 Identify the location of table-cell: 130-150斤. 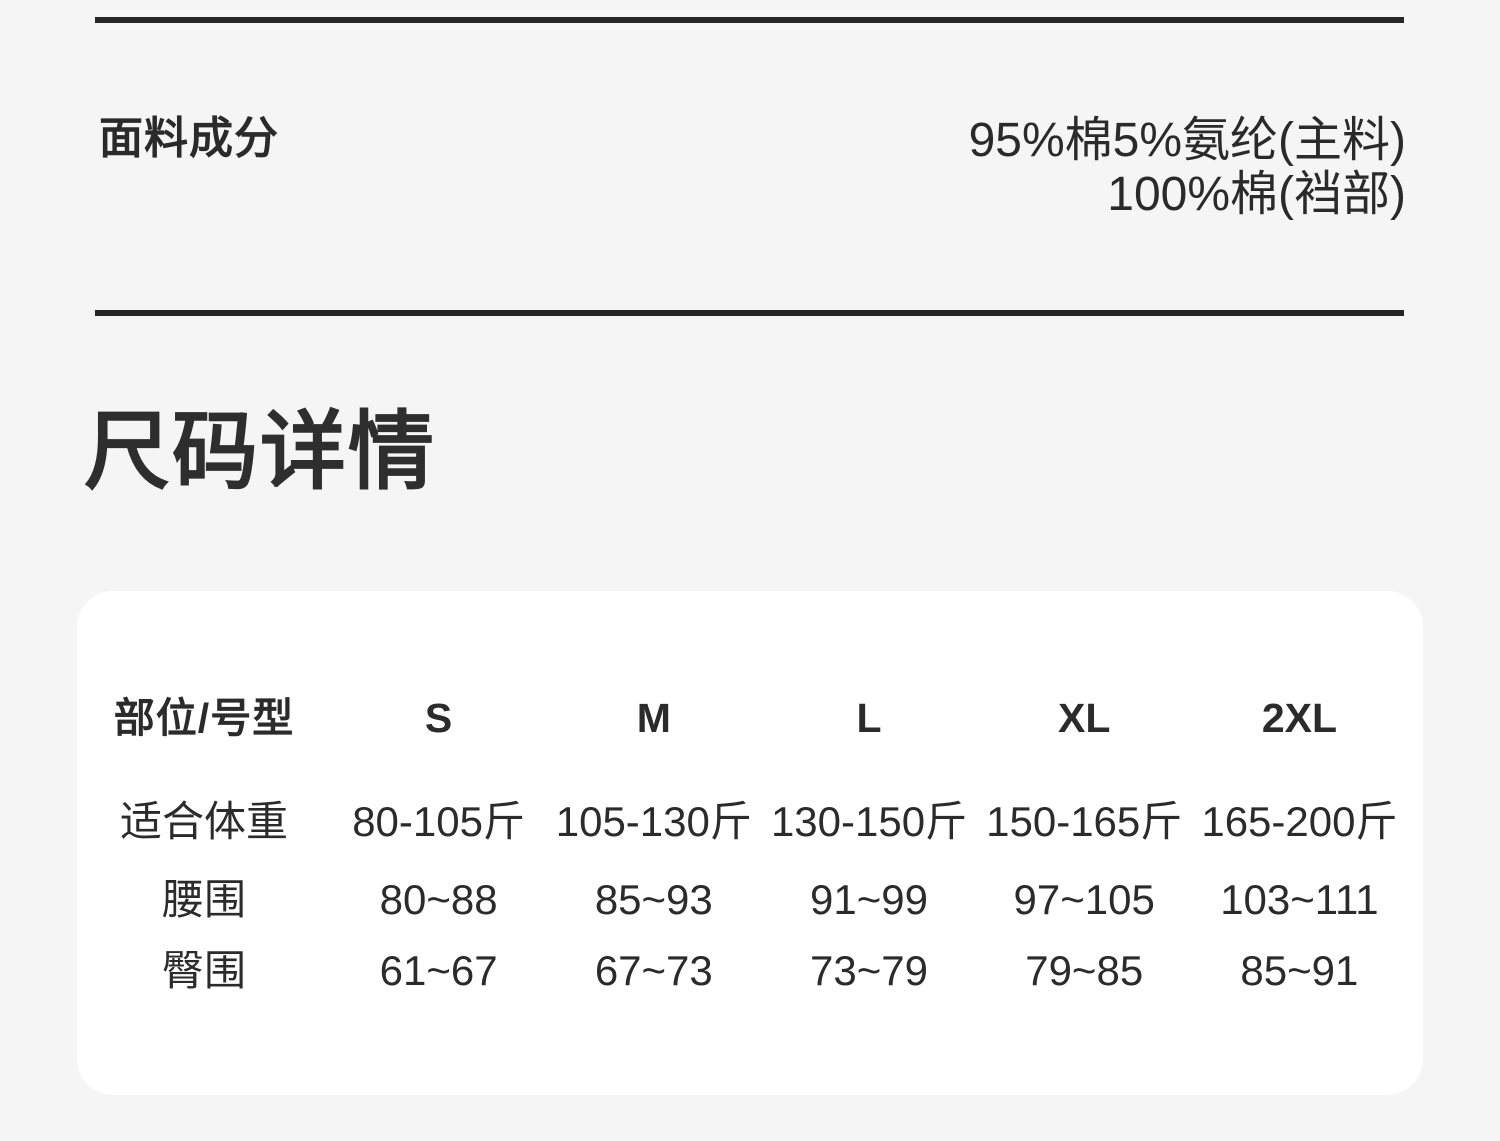
(869, 821).